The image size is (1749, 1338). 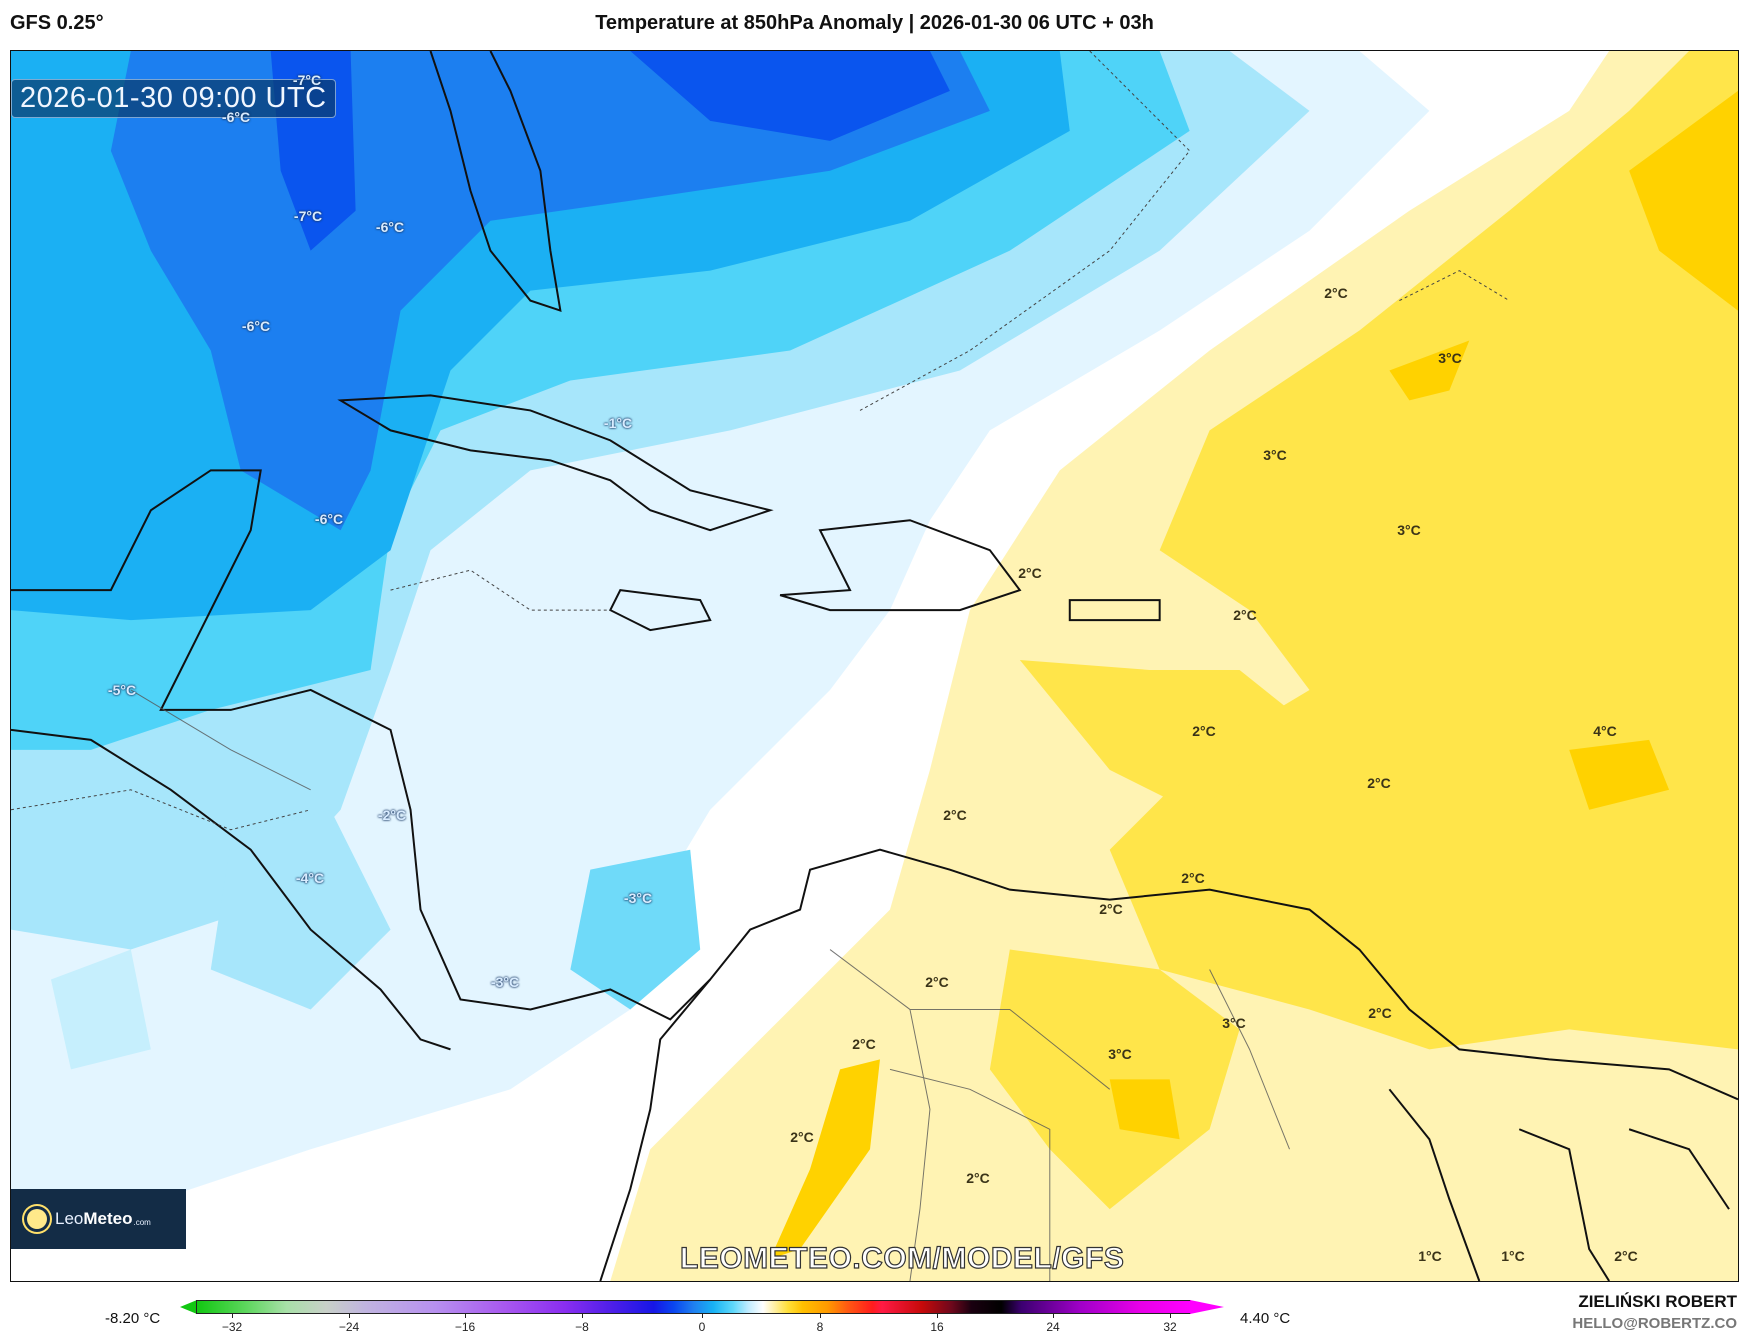 I want to click on colorbar-tick-label: −8, so click(x=582, y=1327).